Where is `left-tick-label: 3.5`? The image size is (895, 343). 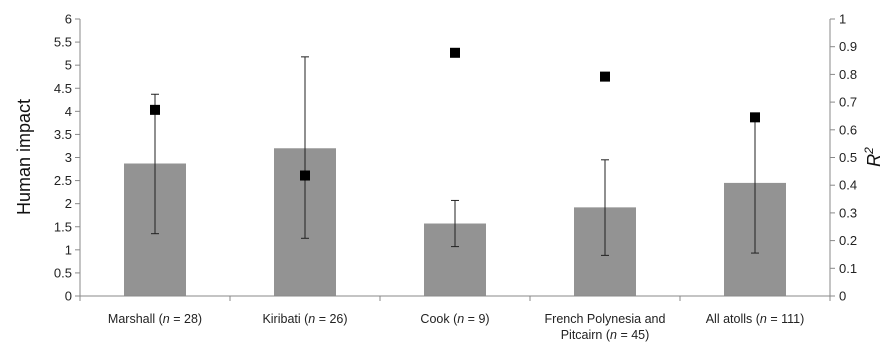
left-tick-label: 3.5 is located at coordinates (63, 134).